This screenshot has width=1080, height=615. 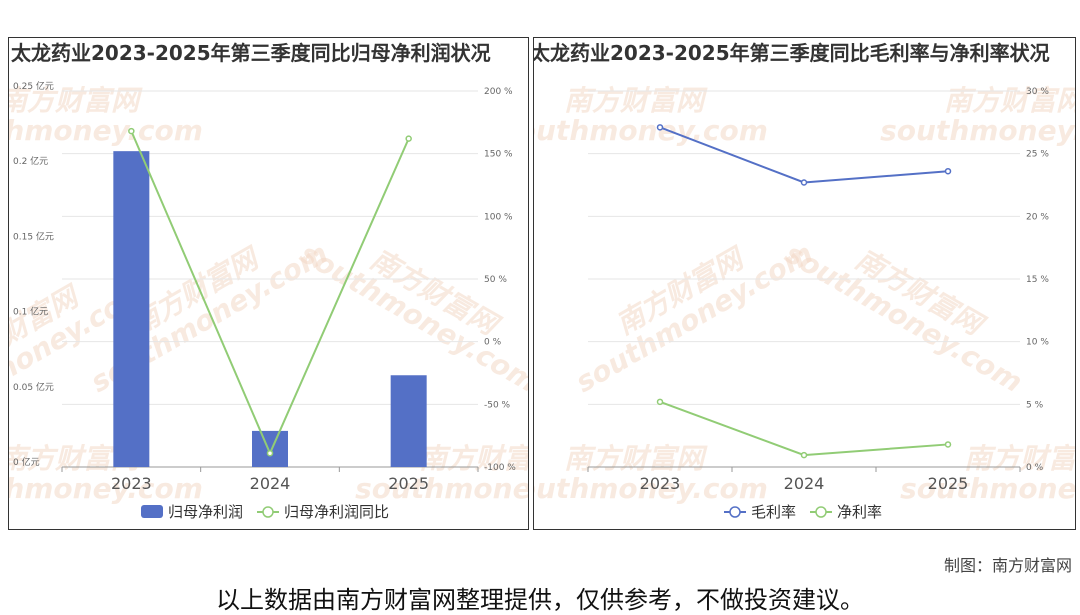 What do you see at coordinates (773, 512) in the screenshot?
I see `legend-label: 毛利率` at bounding box center [773, 512].